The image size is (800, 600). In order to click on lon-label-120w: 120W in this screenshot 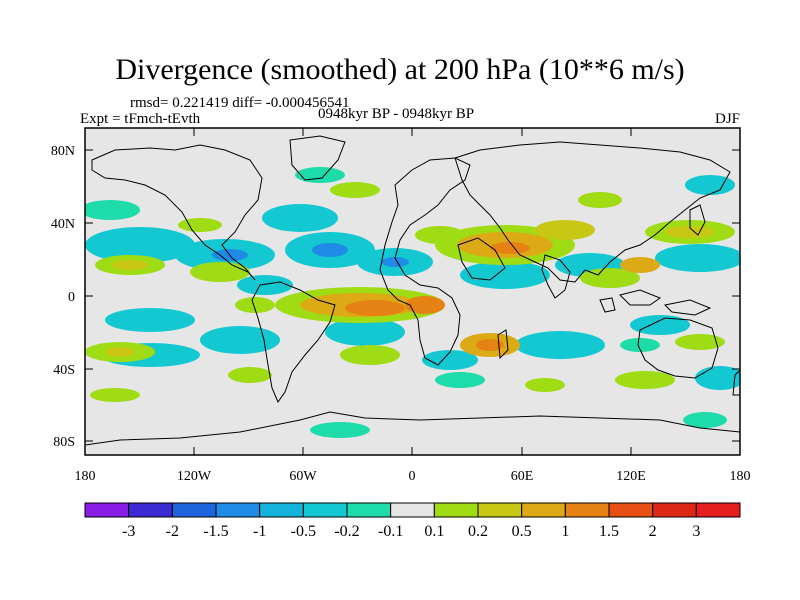, I will do `click(194, 476)`.